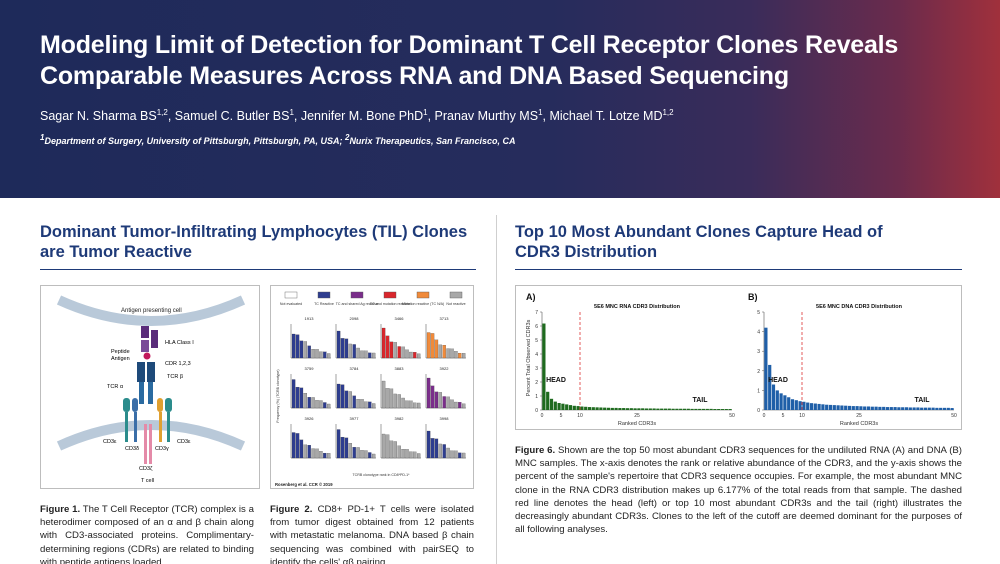  Describe the element at coordinates (355, 318) in the screenshot. I see `panel-id: 2098` at that location.